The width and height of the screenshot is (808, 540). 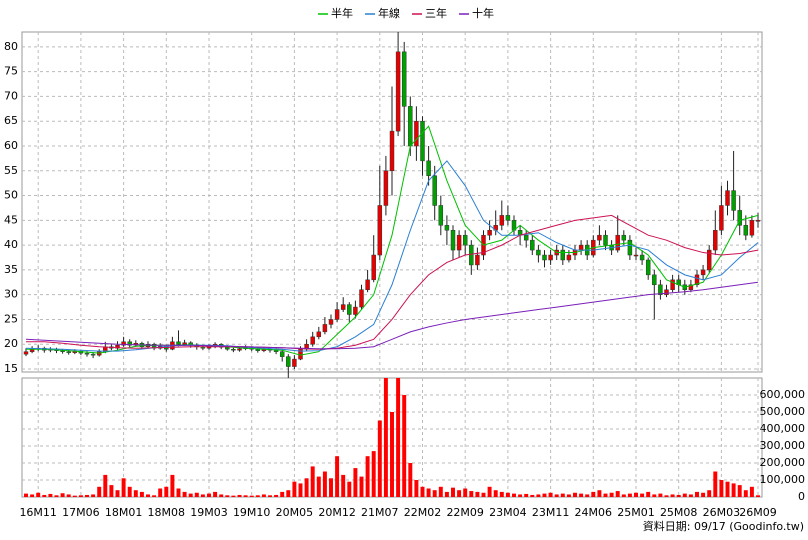 What do you see at coordinates (11, 343) in the screenshot?
I see `y-tick-label: 20` at bounding box center [11, 343].